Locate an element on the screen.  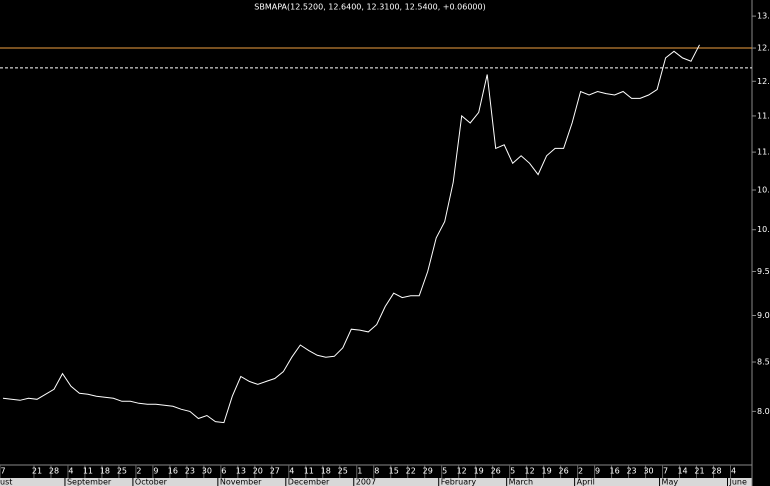
y-tick-label: 8.5 is located at coordinates (763, 362).